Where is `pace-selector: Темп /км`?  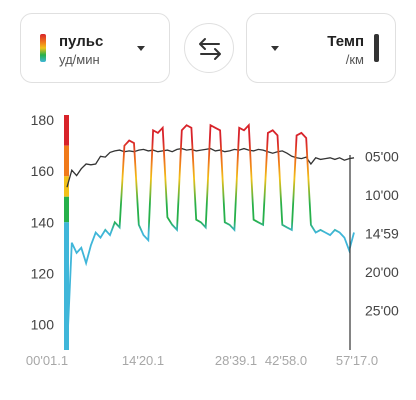 pace-selector: Темп /км is located at coordinates (321, 48).